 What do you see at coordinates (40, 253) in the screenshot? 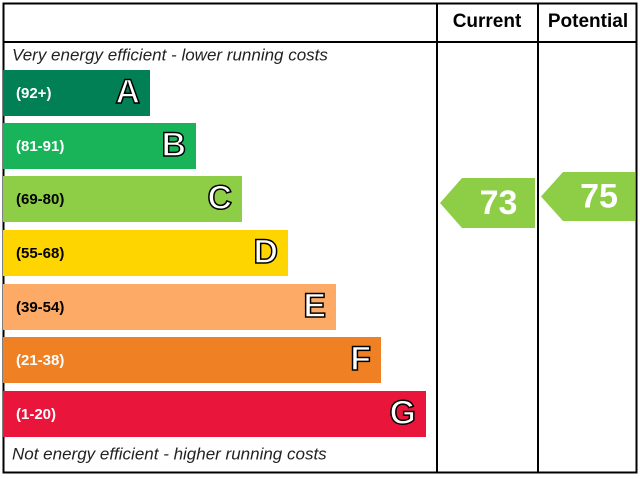
I see `band-range: (55-68)` at bounding box center [40, 253].